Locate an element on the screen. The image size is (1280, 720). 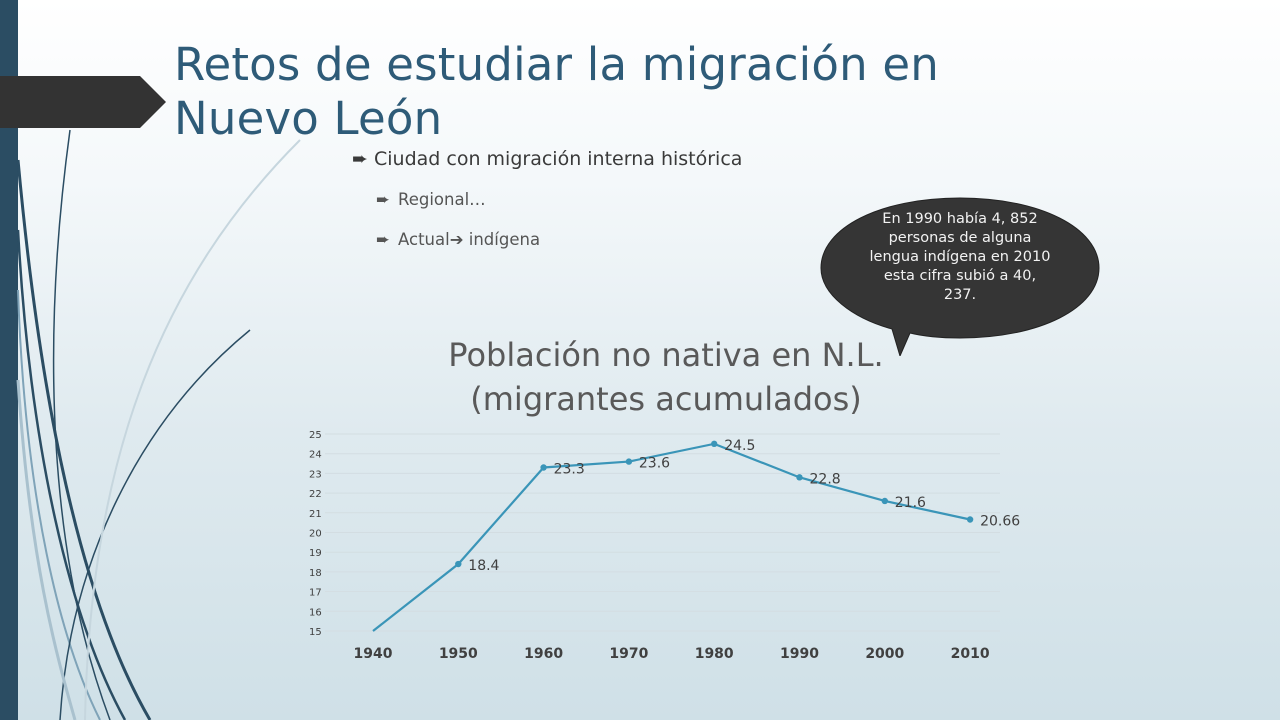
x-tick-label: 1970 is located at coordinates (628, 654).